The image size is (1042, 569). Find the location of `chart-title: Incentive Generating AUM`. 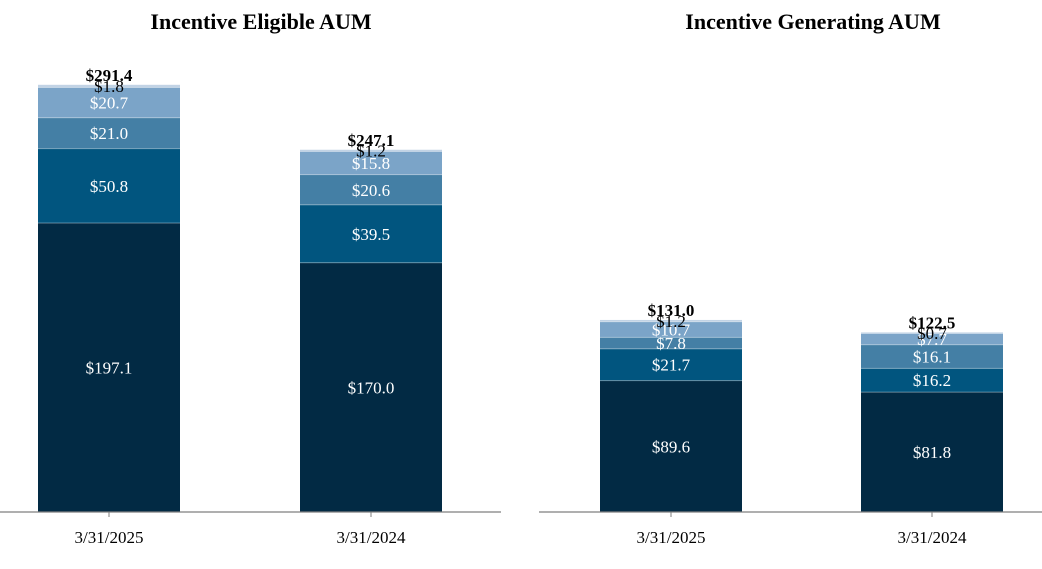

chart-title: Incentive Generating AUM is located at coordinates (813, 21).